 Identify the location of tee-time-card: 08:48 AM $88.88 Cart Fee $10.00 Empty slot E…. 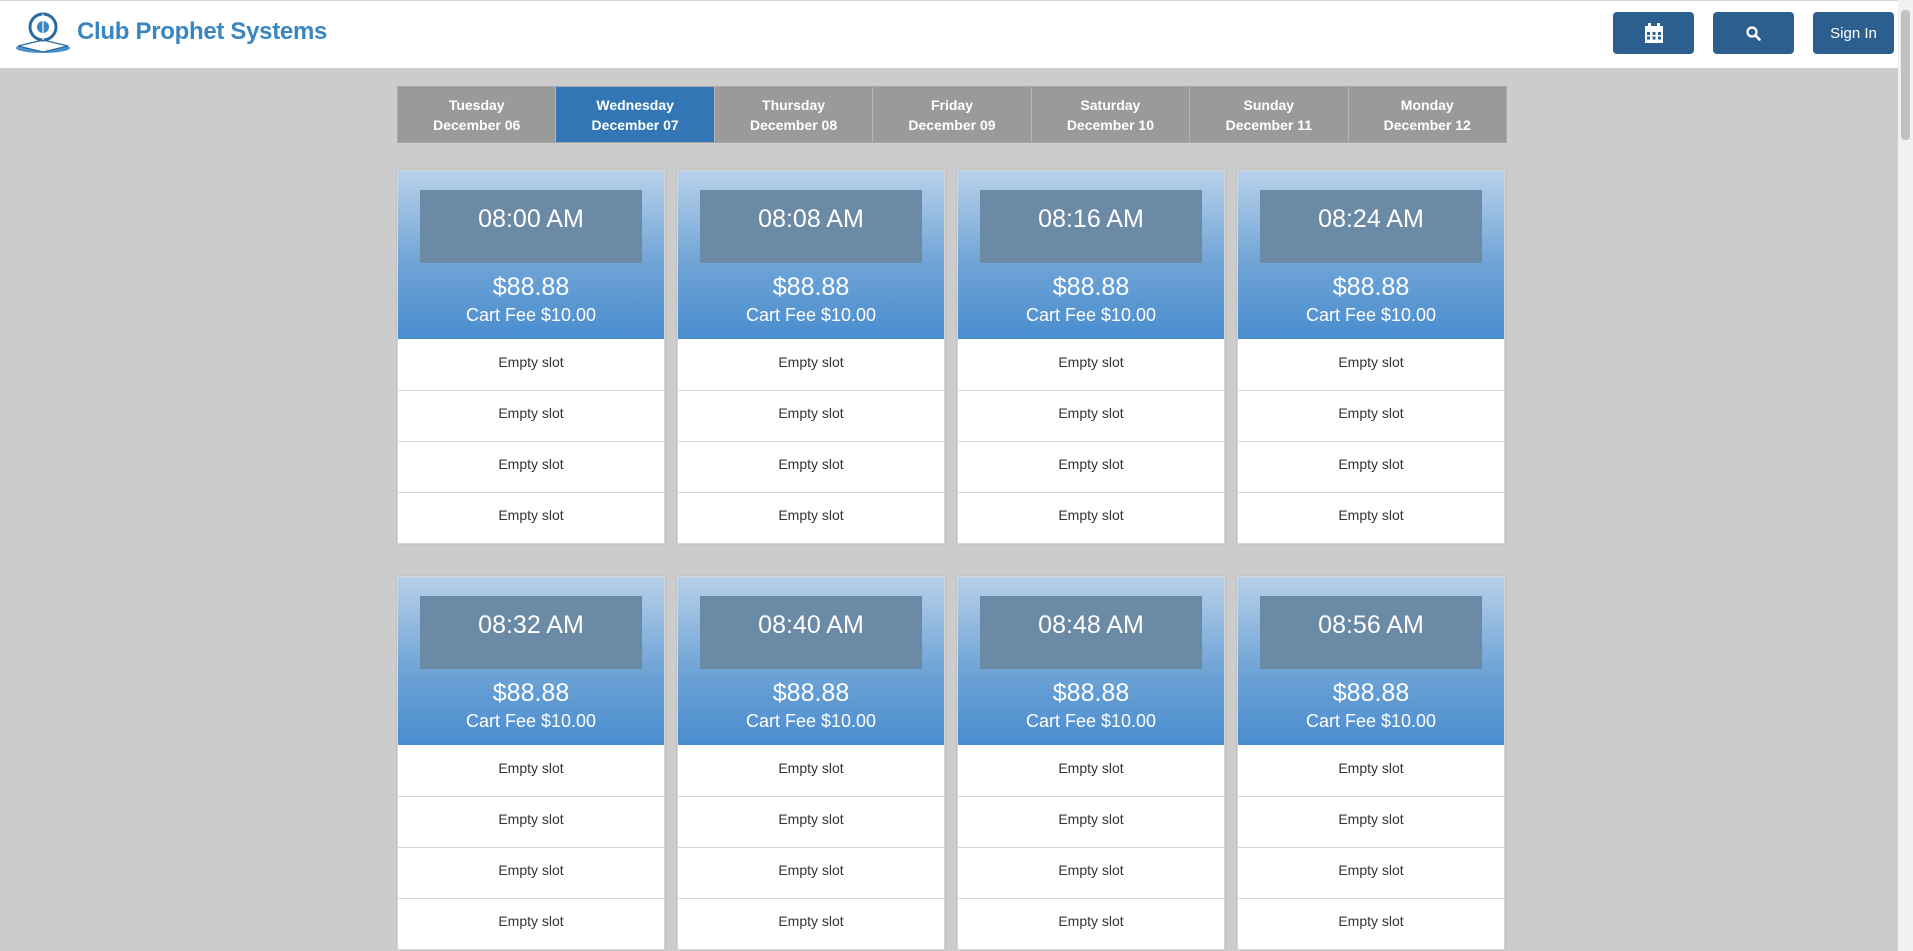
(1091, 763).